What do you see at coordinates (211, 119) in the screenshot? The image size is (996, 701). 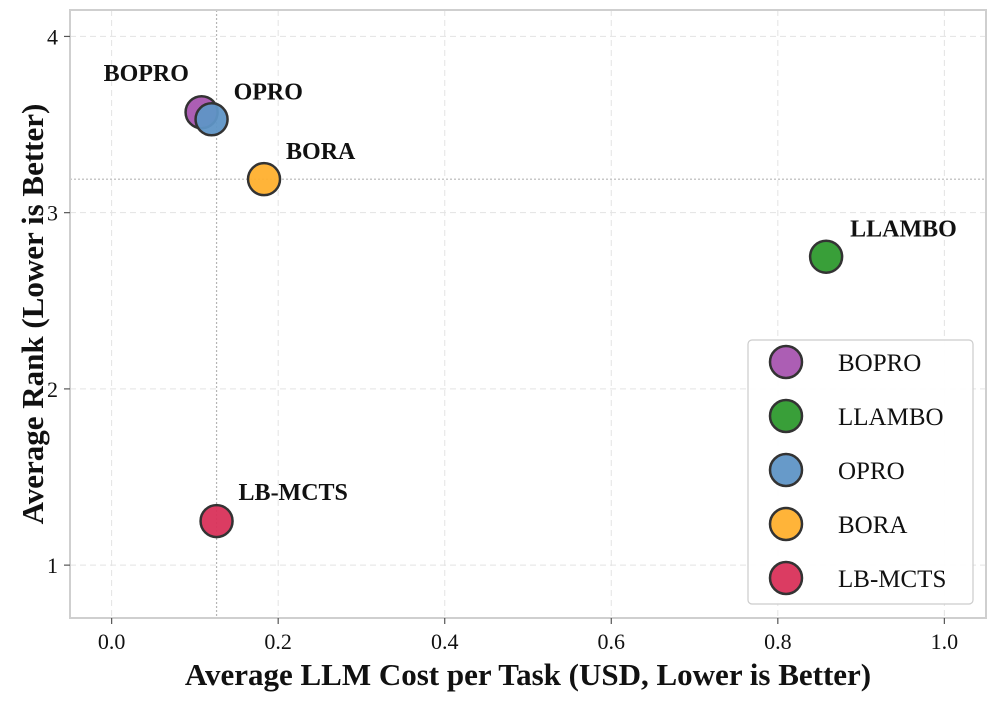 I see `point-opro` at bounding box center [211, 119].